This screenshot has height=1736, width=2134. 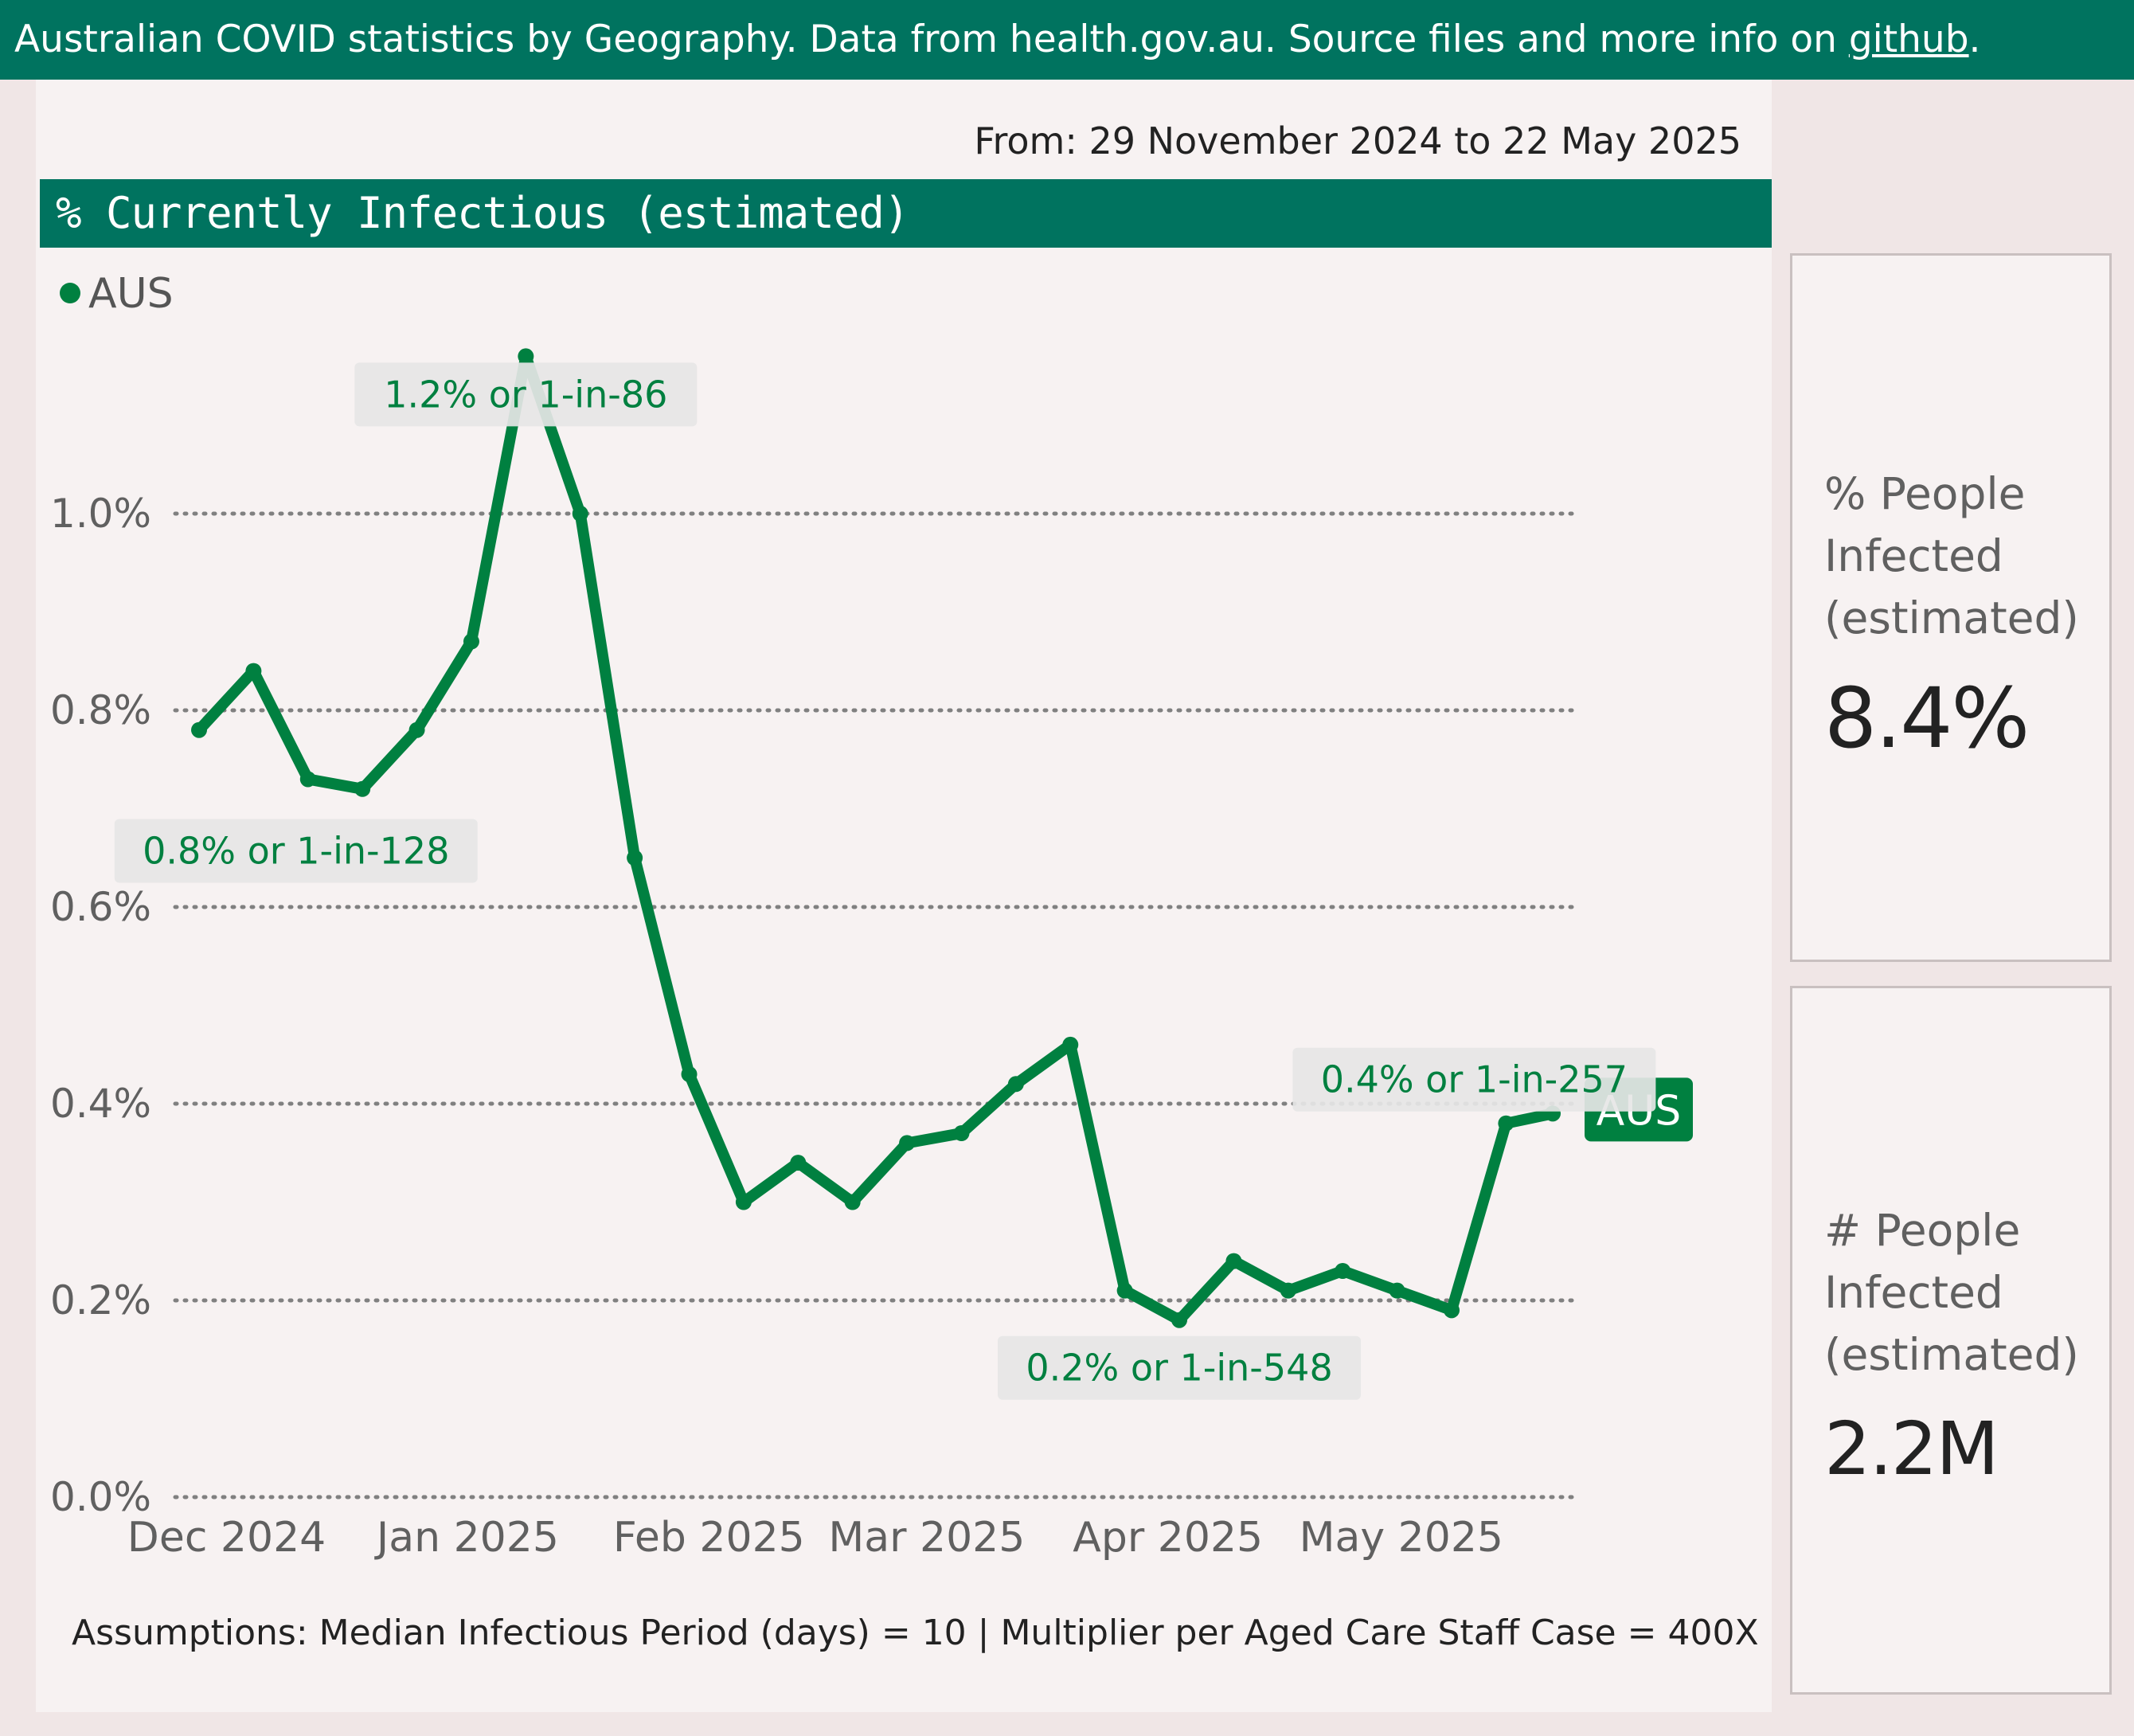 I want to click on kpi-card-percent-infected: % People Infected (estimated) 8.4%, so click(x=1951, y=608).